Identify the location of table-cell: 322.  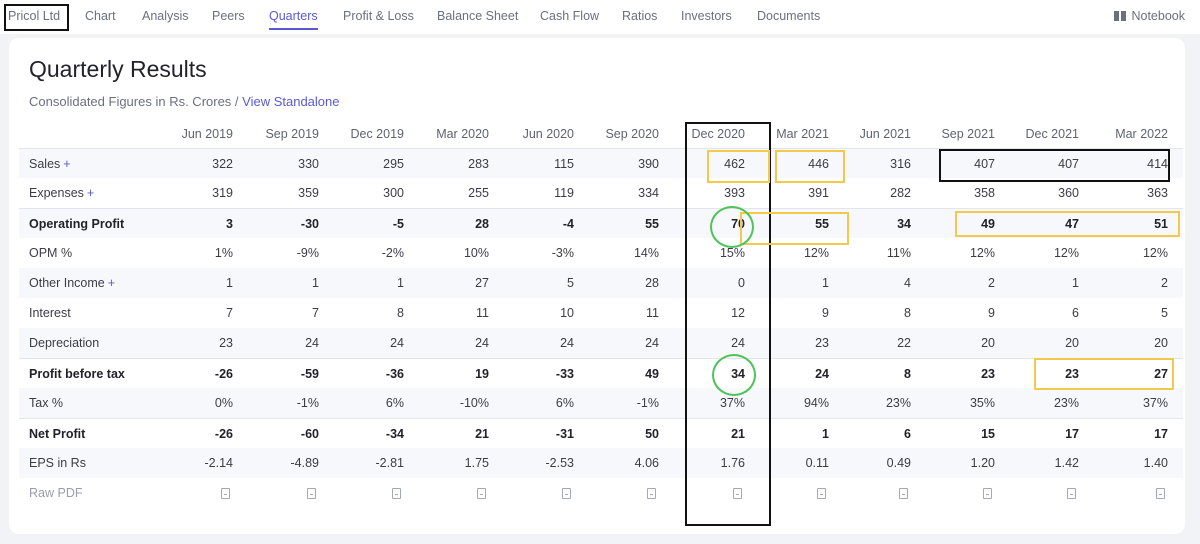
(222, 164).